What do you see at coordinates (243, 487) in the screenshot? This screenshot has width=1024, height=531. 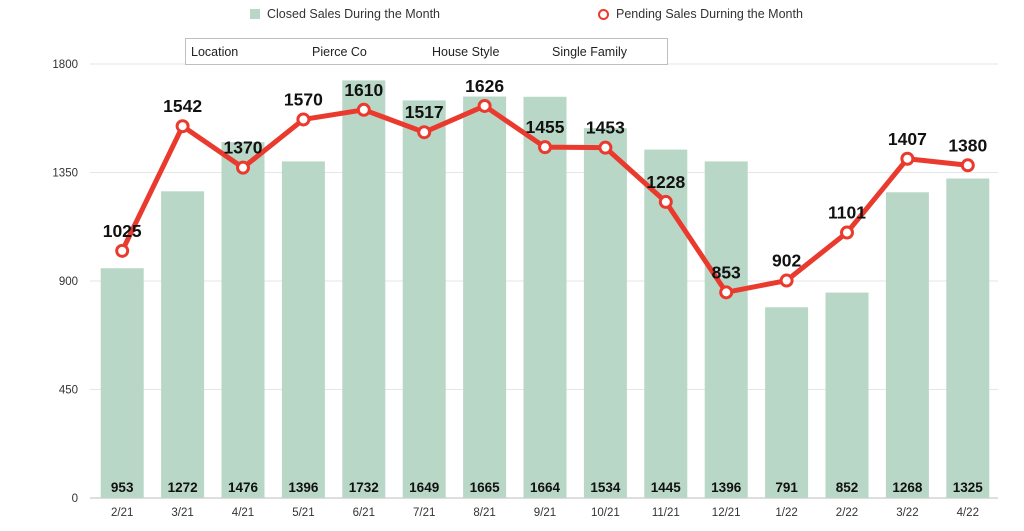 I see `bar-value-label: 1476` at bounding box center [243, 487].